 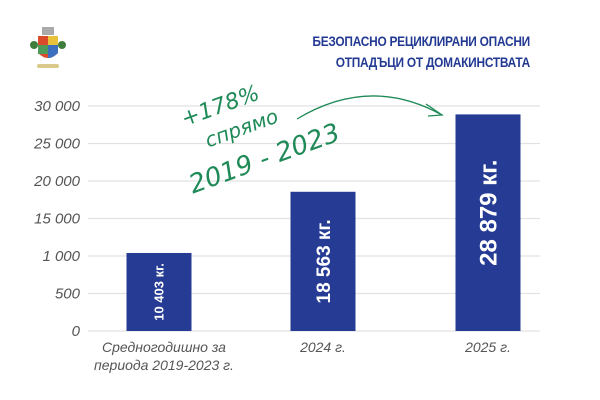 What do you see at coordinates (164, 347) in the screenshot?
I see `x-category-label: Средногодишно за` at bounding box center [164, 347].